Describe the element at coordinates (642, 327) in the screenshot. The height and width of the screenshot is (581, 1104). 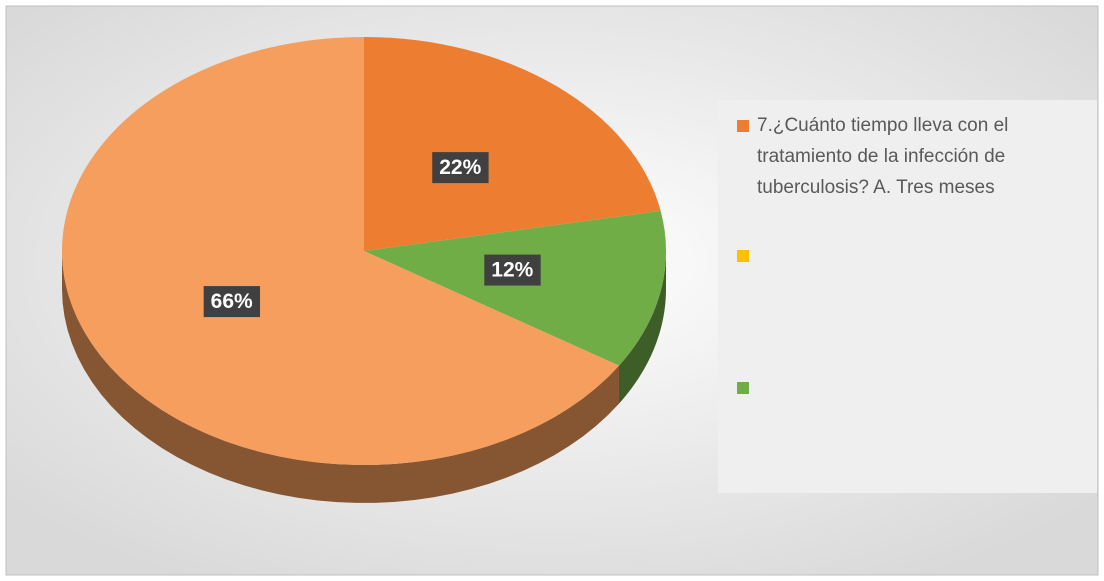
I see `slice-side` at that location.